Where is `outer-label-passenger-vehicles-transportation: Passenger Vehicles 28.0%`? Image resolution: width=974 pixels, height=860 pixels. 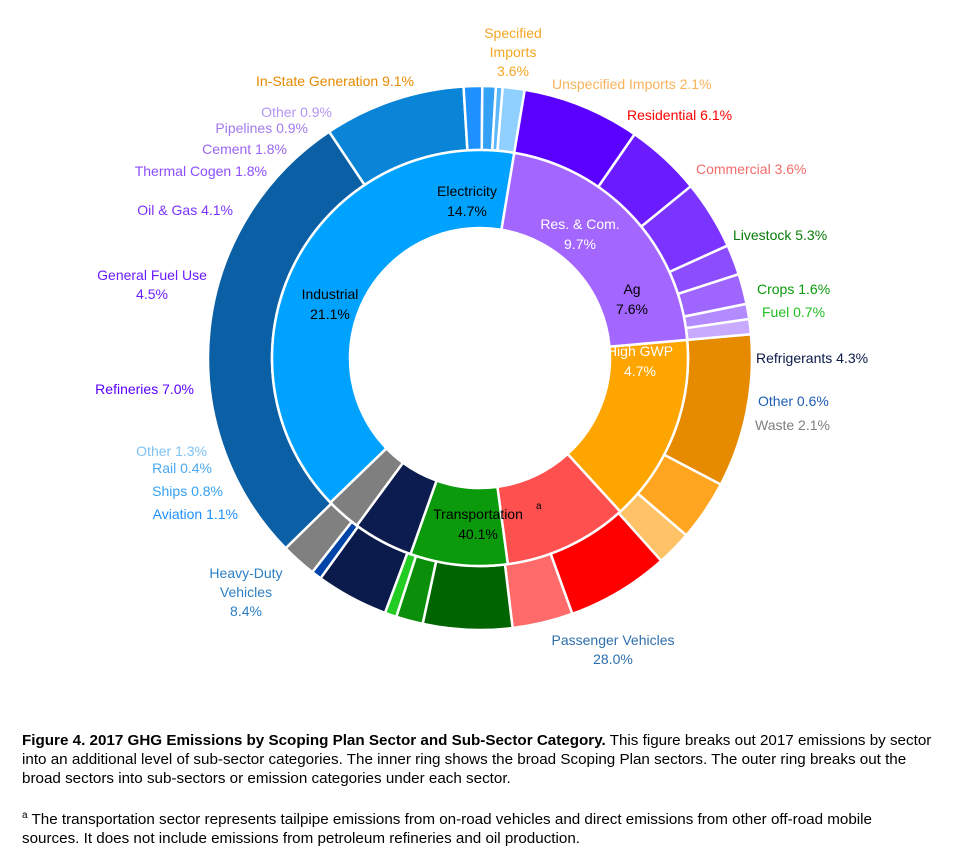 outer-label-passenger-vehicles-transportation: Passenger Vehicles 28.0% is located at coordinates (613, 649).